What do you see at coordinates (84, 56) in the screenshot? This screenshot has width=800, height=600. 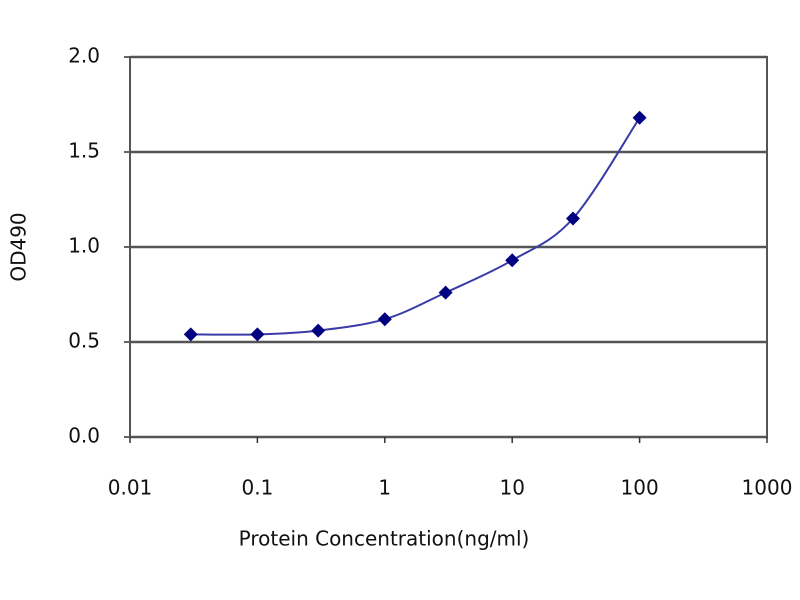 I see `y-tick-label: 2.0` at bounding box center [84, 56].